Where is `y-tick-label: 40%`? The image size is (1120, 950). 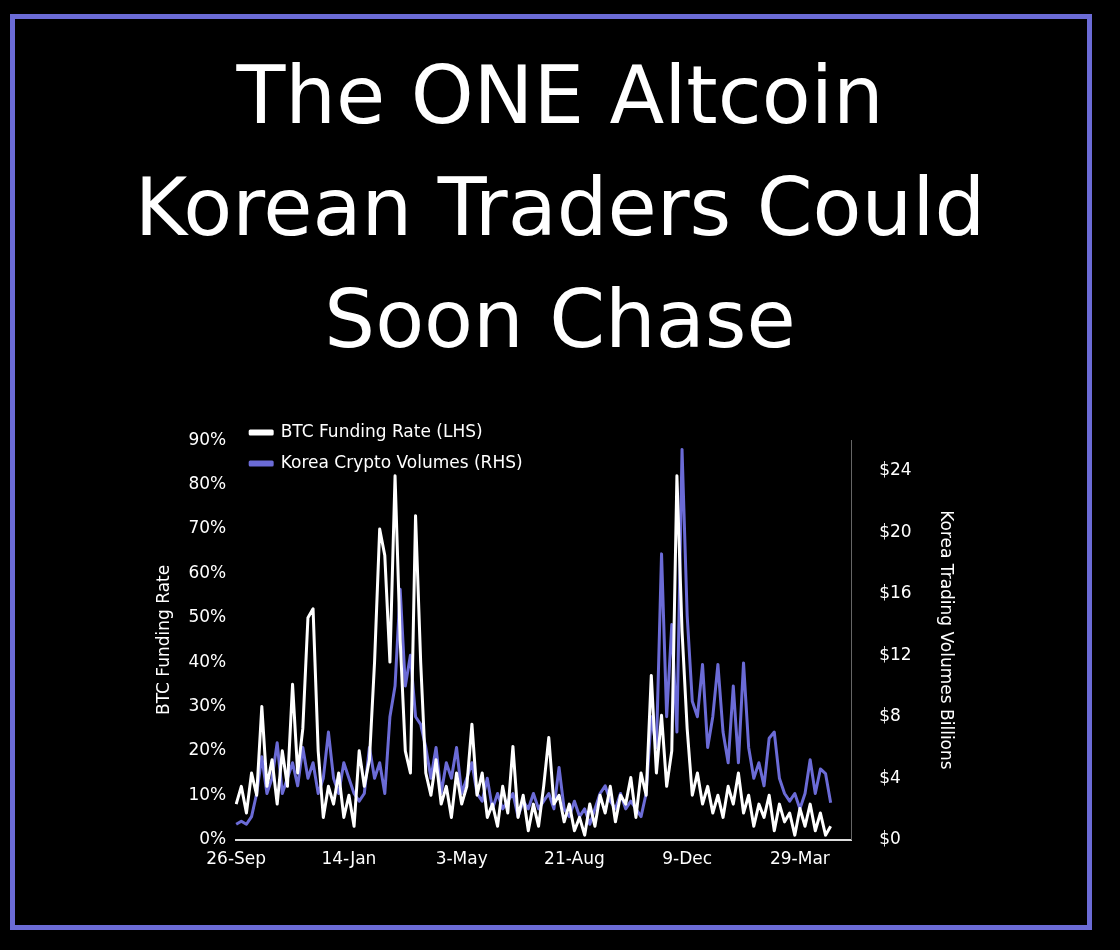
y-tick-label: 40% is located at coordinates (207, 660).